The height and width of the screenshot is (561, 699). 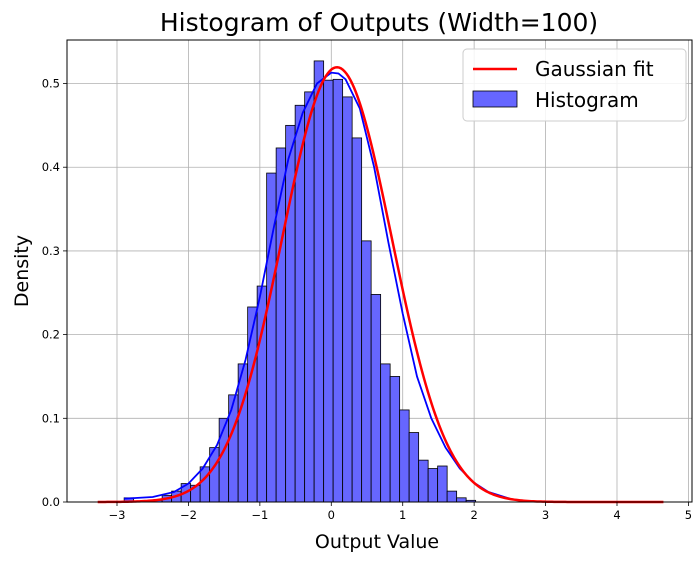 I want to click on y-tick-label: 0.5, so click(x=51, y=84).